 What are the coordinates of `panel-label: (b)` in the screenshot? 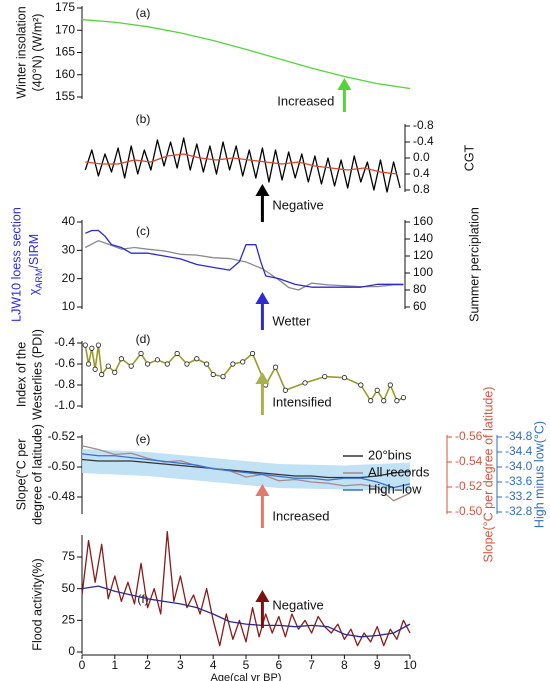 It's located at (143, 119).